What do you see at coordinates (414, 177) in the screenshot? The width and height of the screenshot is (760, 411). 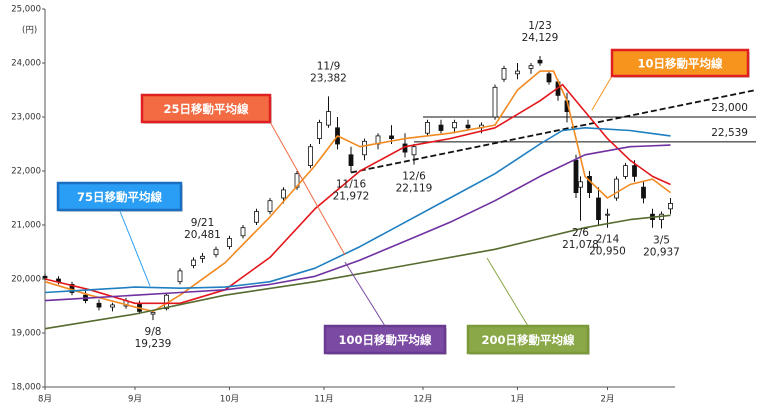 I see `annotation-date: 12/6` at bounding box center [414, 177].